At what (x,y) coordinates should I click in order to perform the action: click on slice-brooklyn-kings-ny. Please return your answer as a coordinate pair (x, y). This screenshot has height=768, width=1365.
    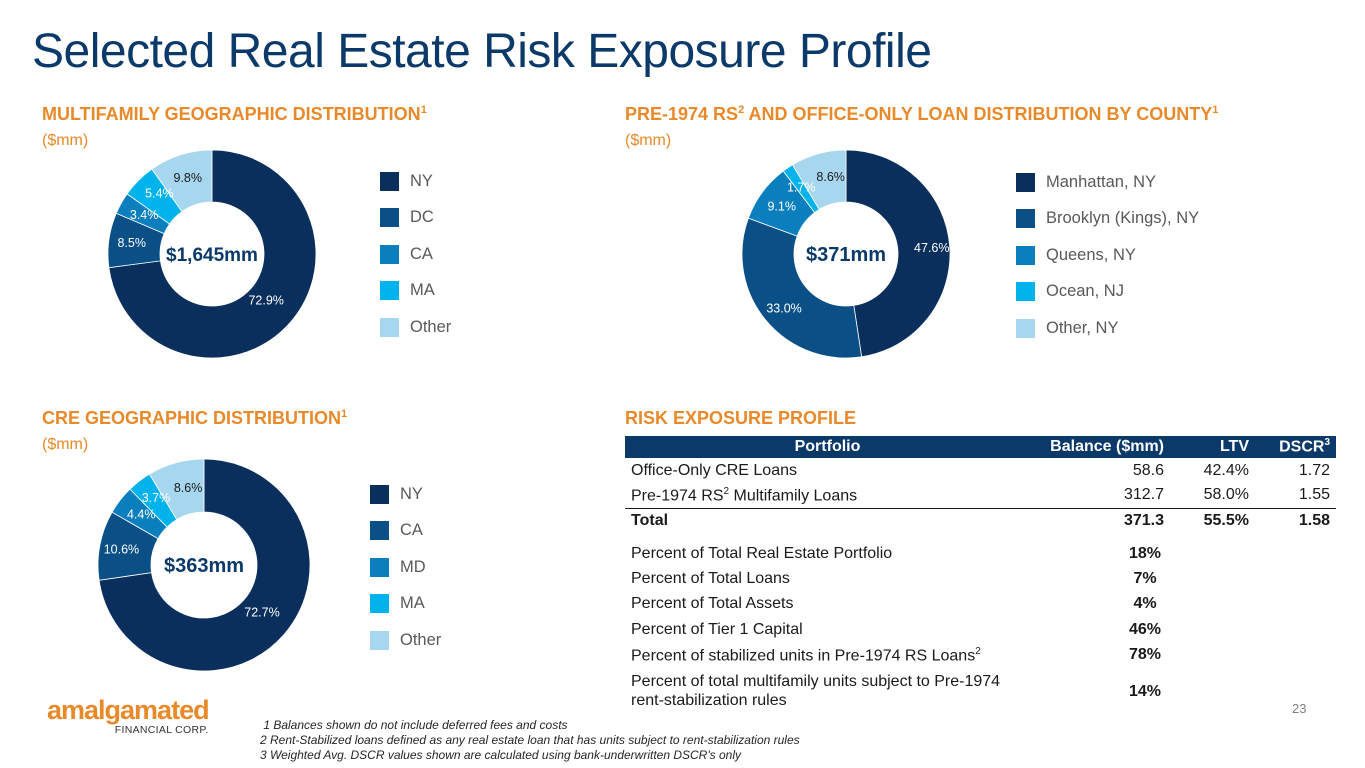
    Looking at the image, I should click on (802, 288).